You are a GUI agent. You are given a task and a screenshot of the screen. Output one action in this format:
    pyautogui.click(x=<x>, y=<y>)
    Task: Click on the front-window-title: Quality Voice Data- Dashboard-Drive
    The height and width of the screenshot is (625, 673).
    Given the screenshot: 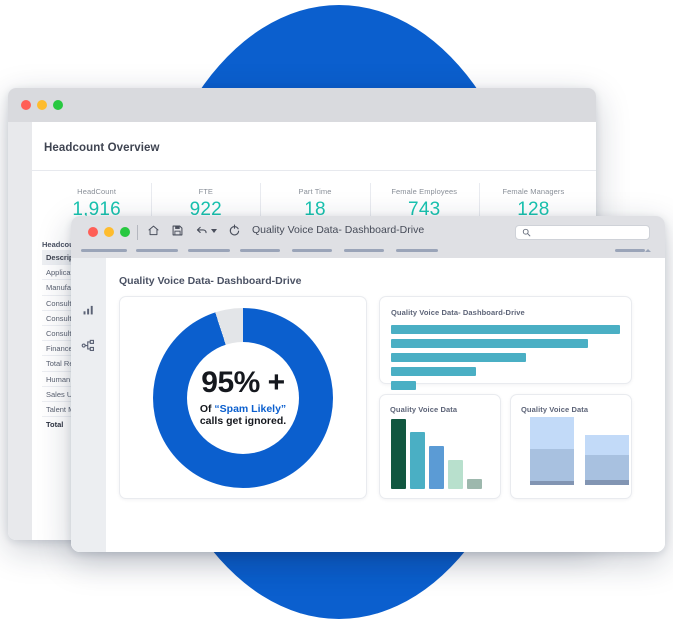 What is the action you would take?
    pyautogui.click(x=338, y=230)
    